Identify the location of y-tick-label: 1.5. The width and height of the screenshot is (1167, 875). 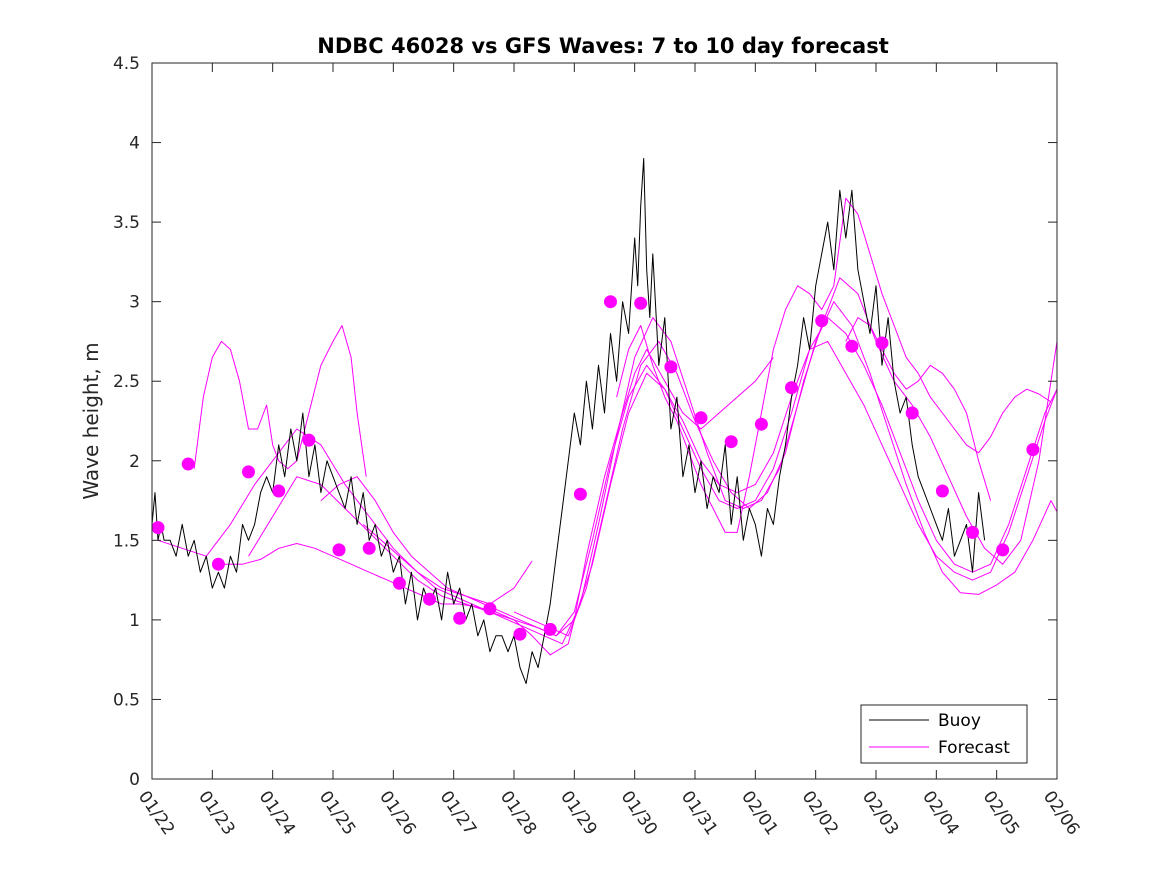
(126, 541).